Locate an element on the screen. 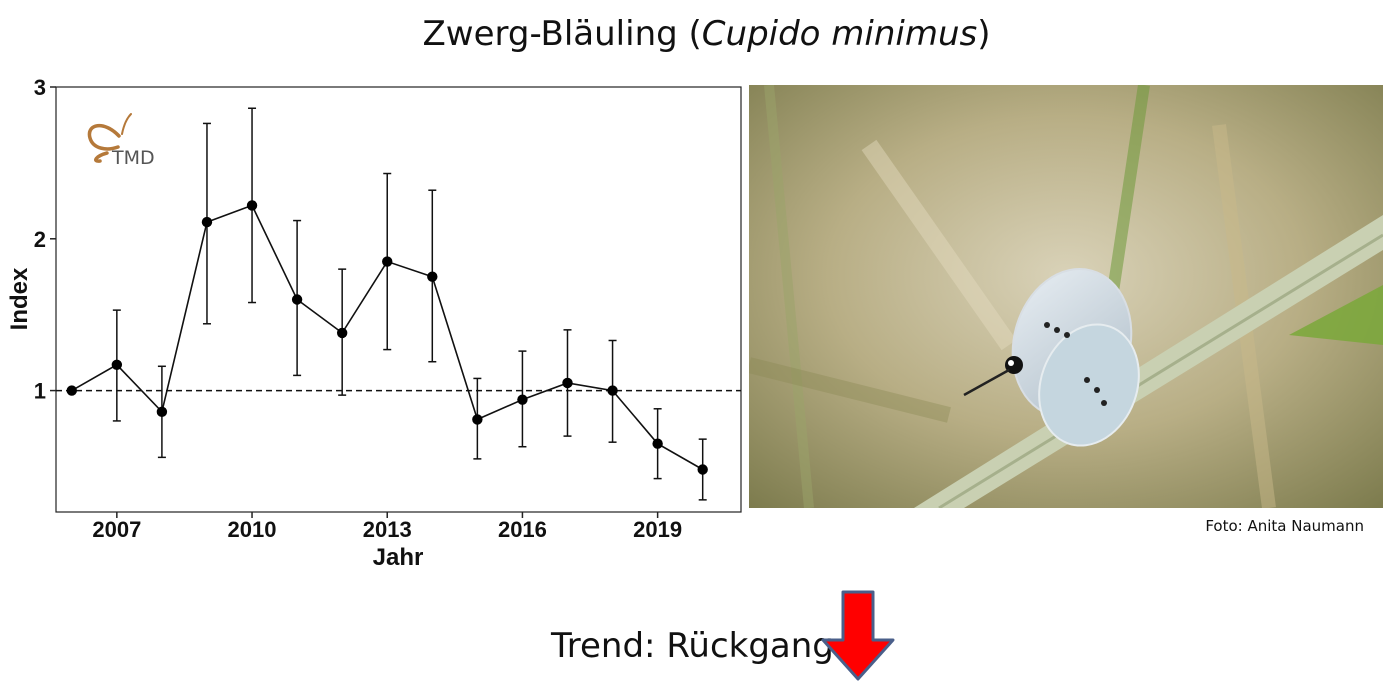 The image size is (1383, 692). y-tick-label: 2 is located at coordinates (40, 239).